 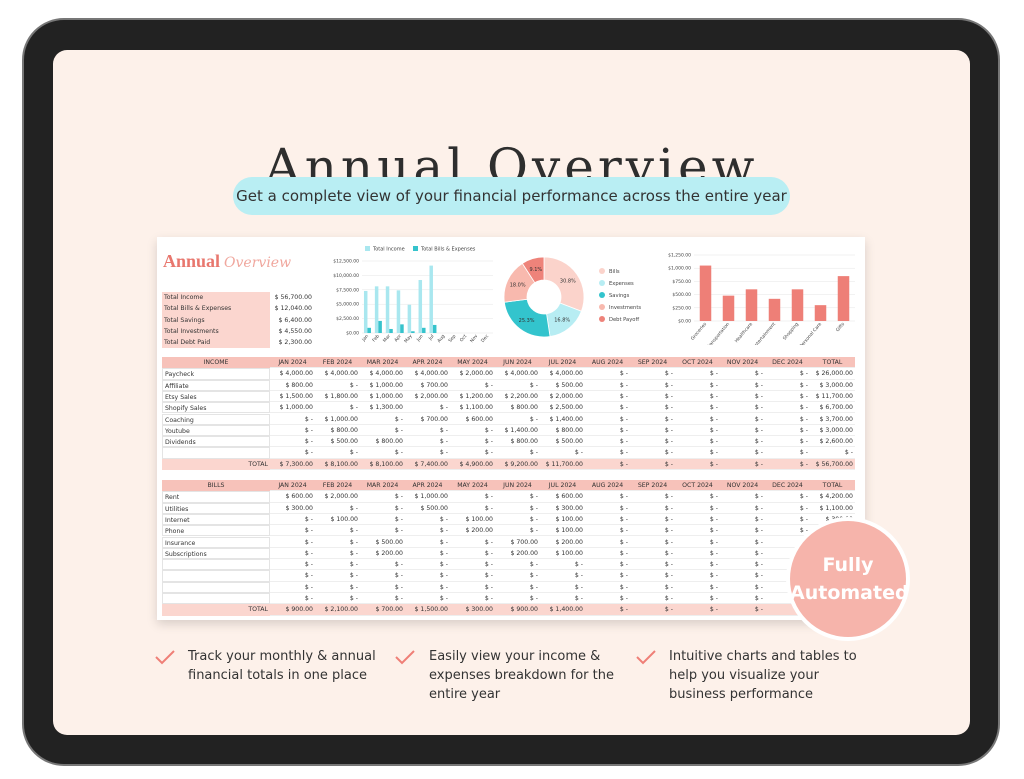 I want to click on badge: Fully Automated, so click(x=848, y=579).